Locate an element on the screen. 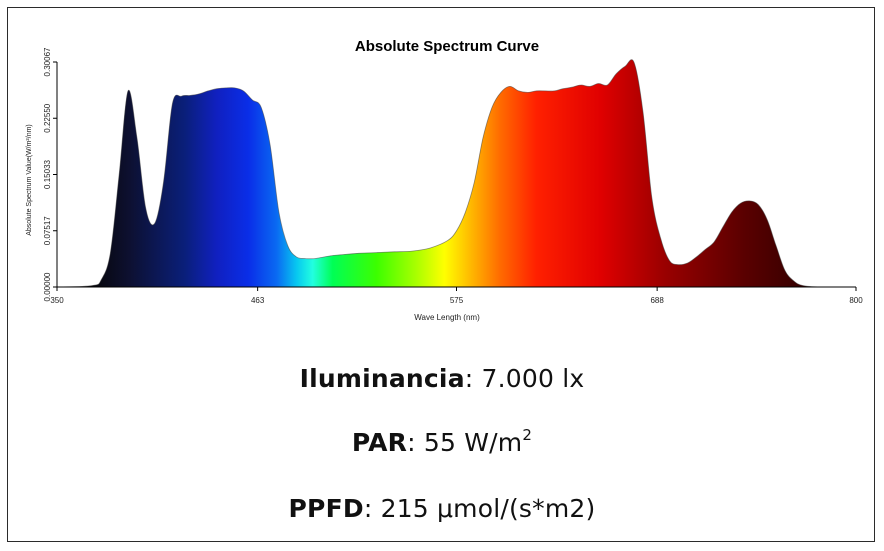 The image size is (884, 551). x-axis-label: Wave Length (nm) is located at coordinates (447, 317).